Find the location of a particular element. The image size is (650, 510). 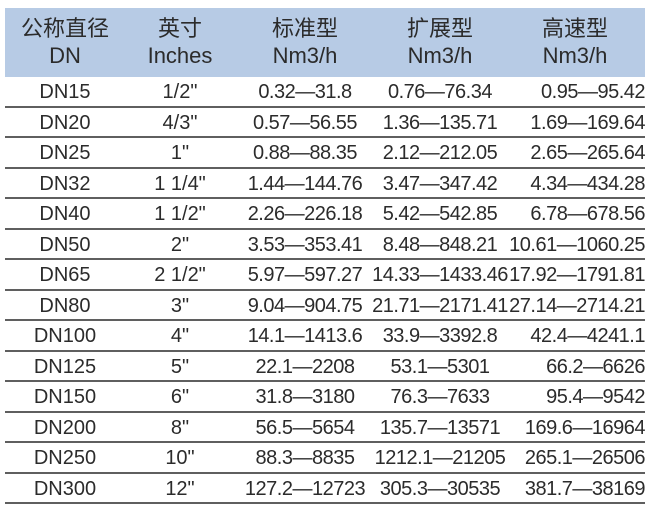

extended-flow-cell: 5.42—542.85 is located at coordinates (440, 214).